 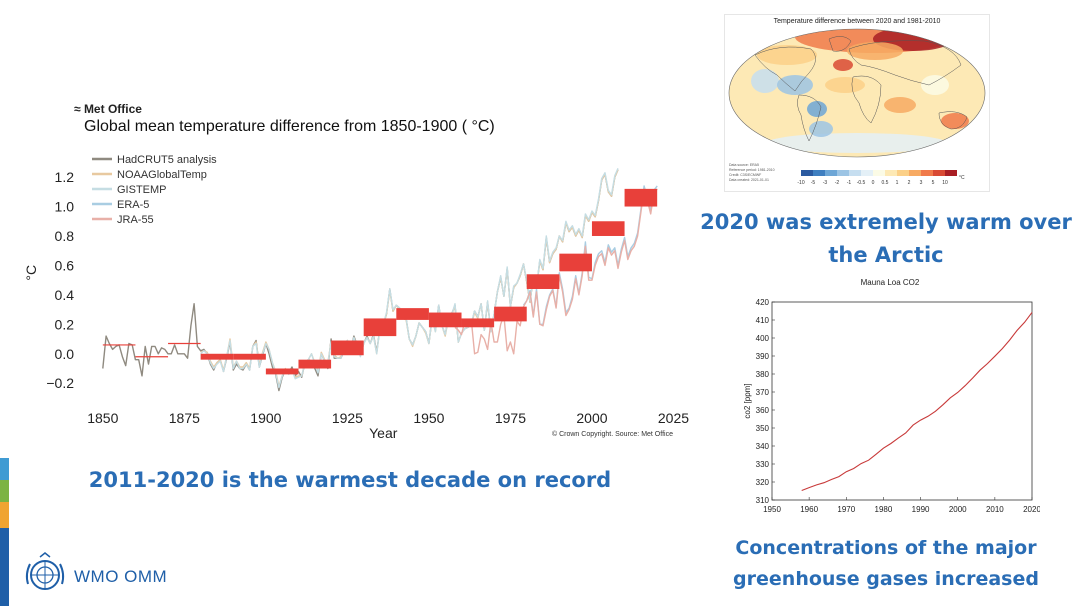 What do you see at coordinates (884, 509) in the screenshot?
I see `co2-x-tick-label: 1980` at bounding box center [884, 509].